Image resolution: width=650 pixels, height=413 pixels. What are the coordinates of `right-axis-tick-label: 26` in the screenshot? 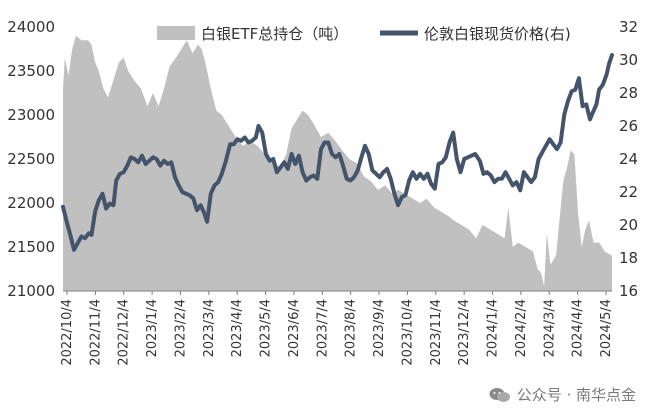 It's located at (628, 126).